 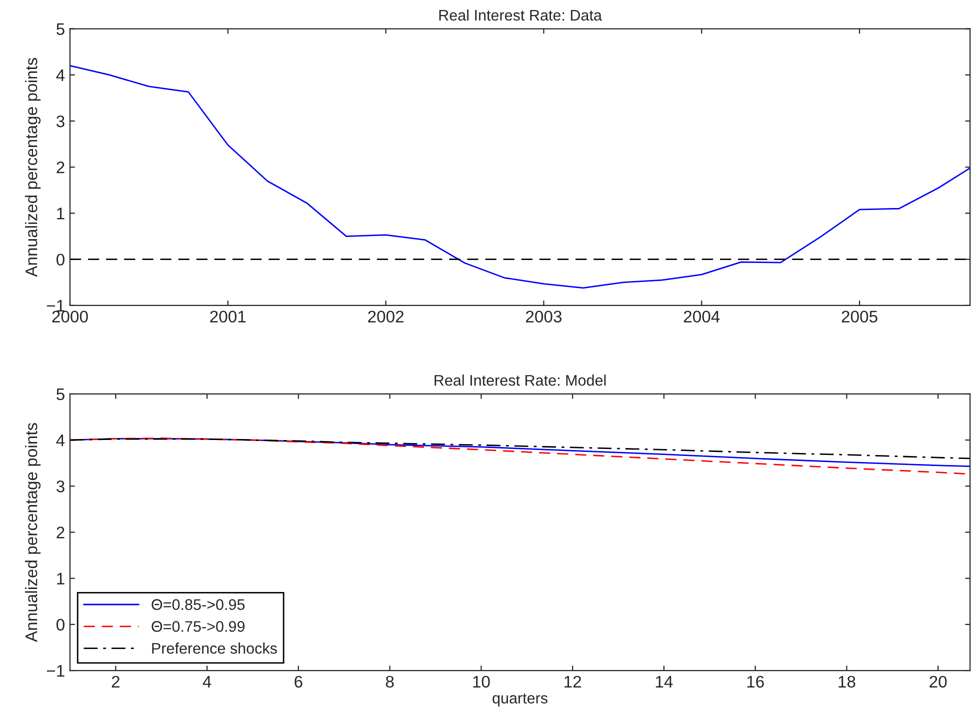 What do you see at coordinates (207, 682) in the screenshot?
I see `x-tick-label: 4` at bounding box center [207, 682].